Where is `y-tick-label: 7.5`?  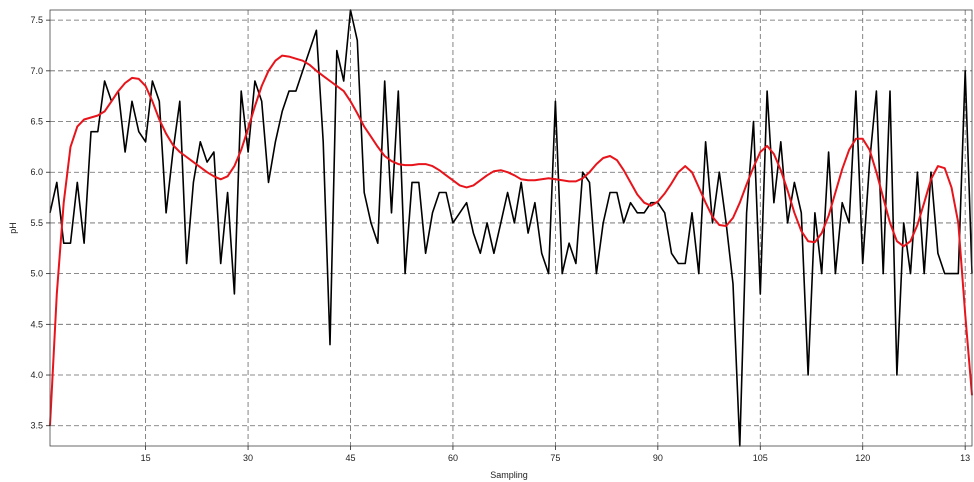 y-tick-label: 7.5 is located at coordinates (36, 20).